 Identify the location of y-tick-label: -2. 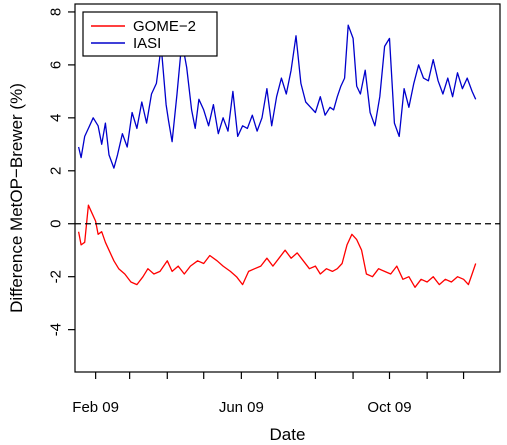
(55, 276).